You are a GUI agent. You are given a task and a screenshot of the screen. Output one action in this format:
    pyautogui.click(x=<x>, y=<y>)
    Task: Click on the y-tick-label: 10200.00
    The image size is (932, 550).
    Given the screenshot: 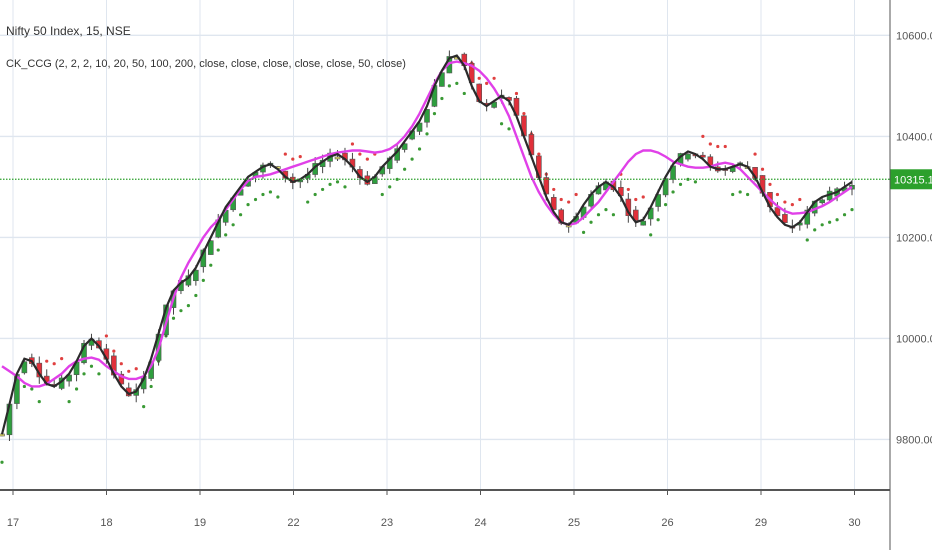 What is the action you would take?
    pyautogui.click(x=914, y=238)
    